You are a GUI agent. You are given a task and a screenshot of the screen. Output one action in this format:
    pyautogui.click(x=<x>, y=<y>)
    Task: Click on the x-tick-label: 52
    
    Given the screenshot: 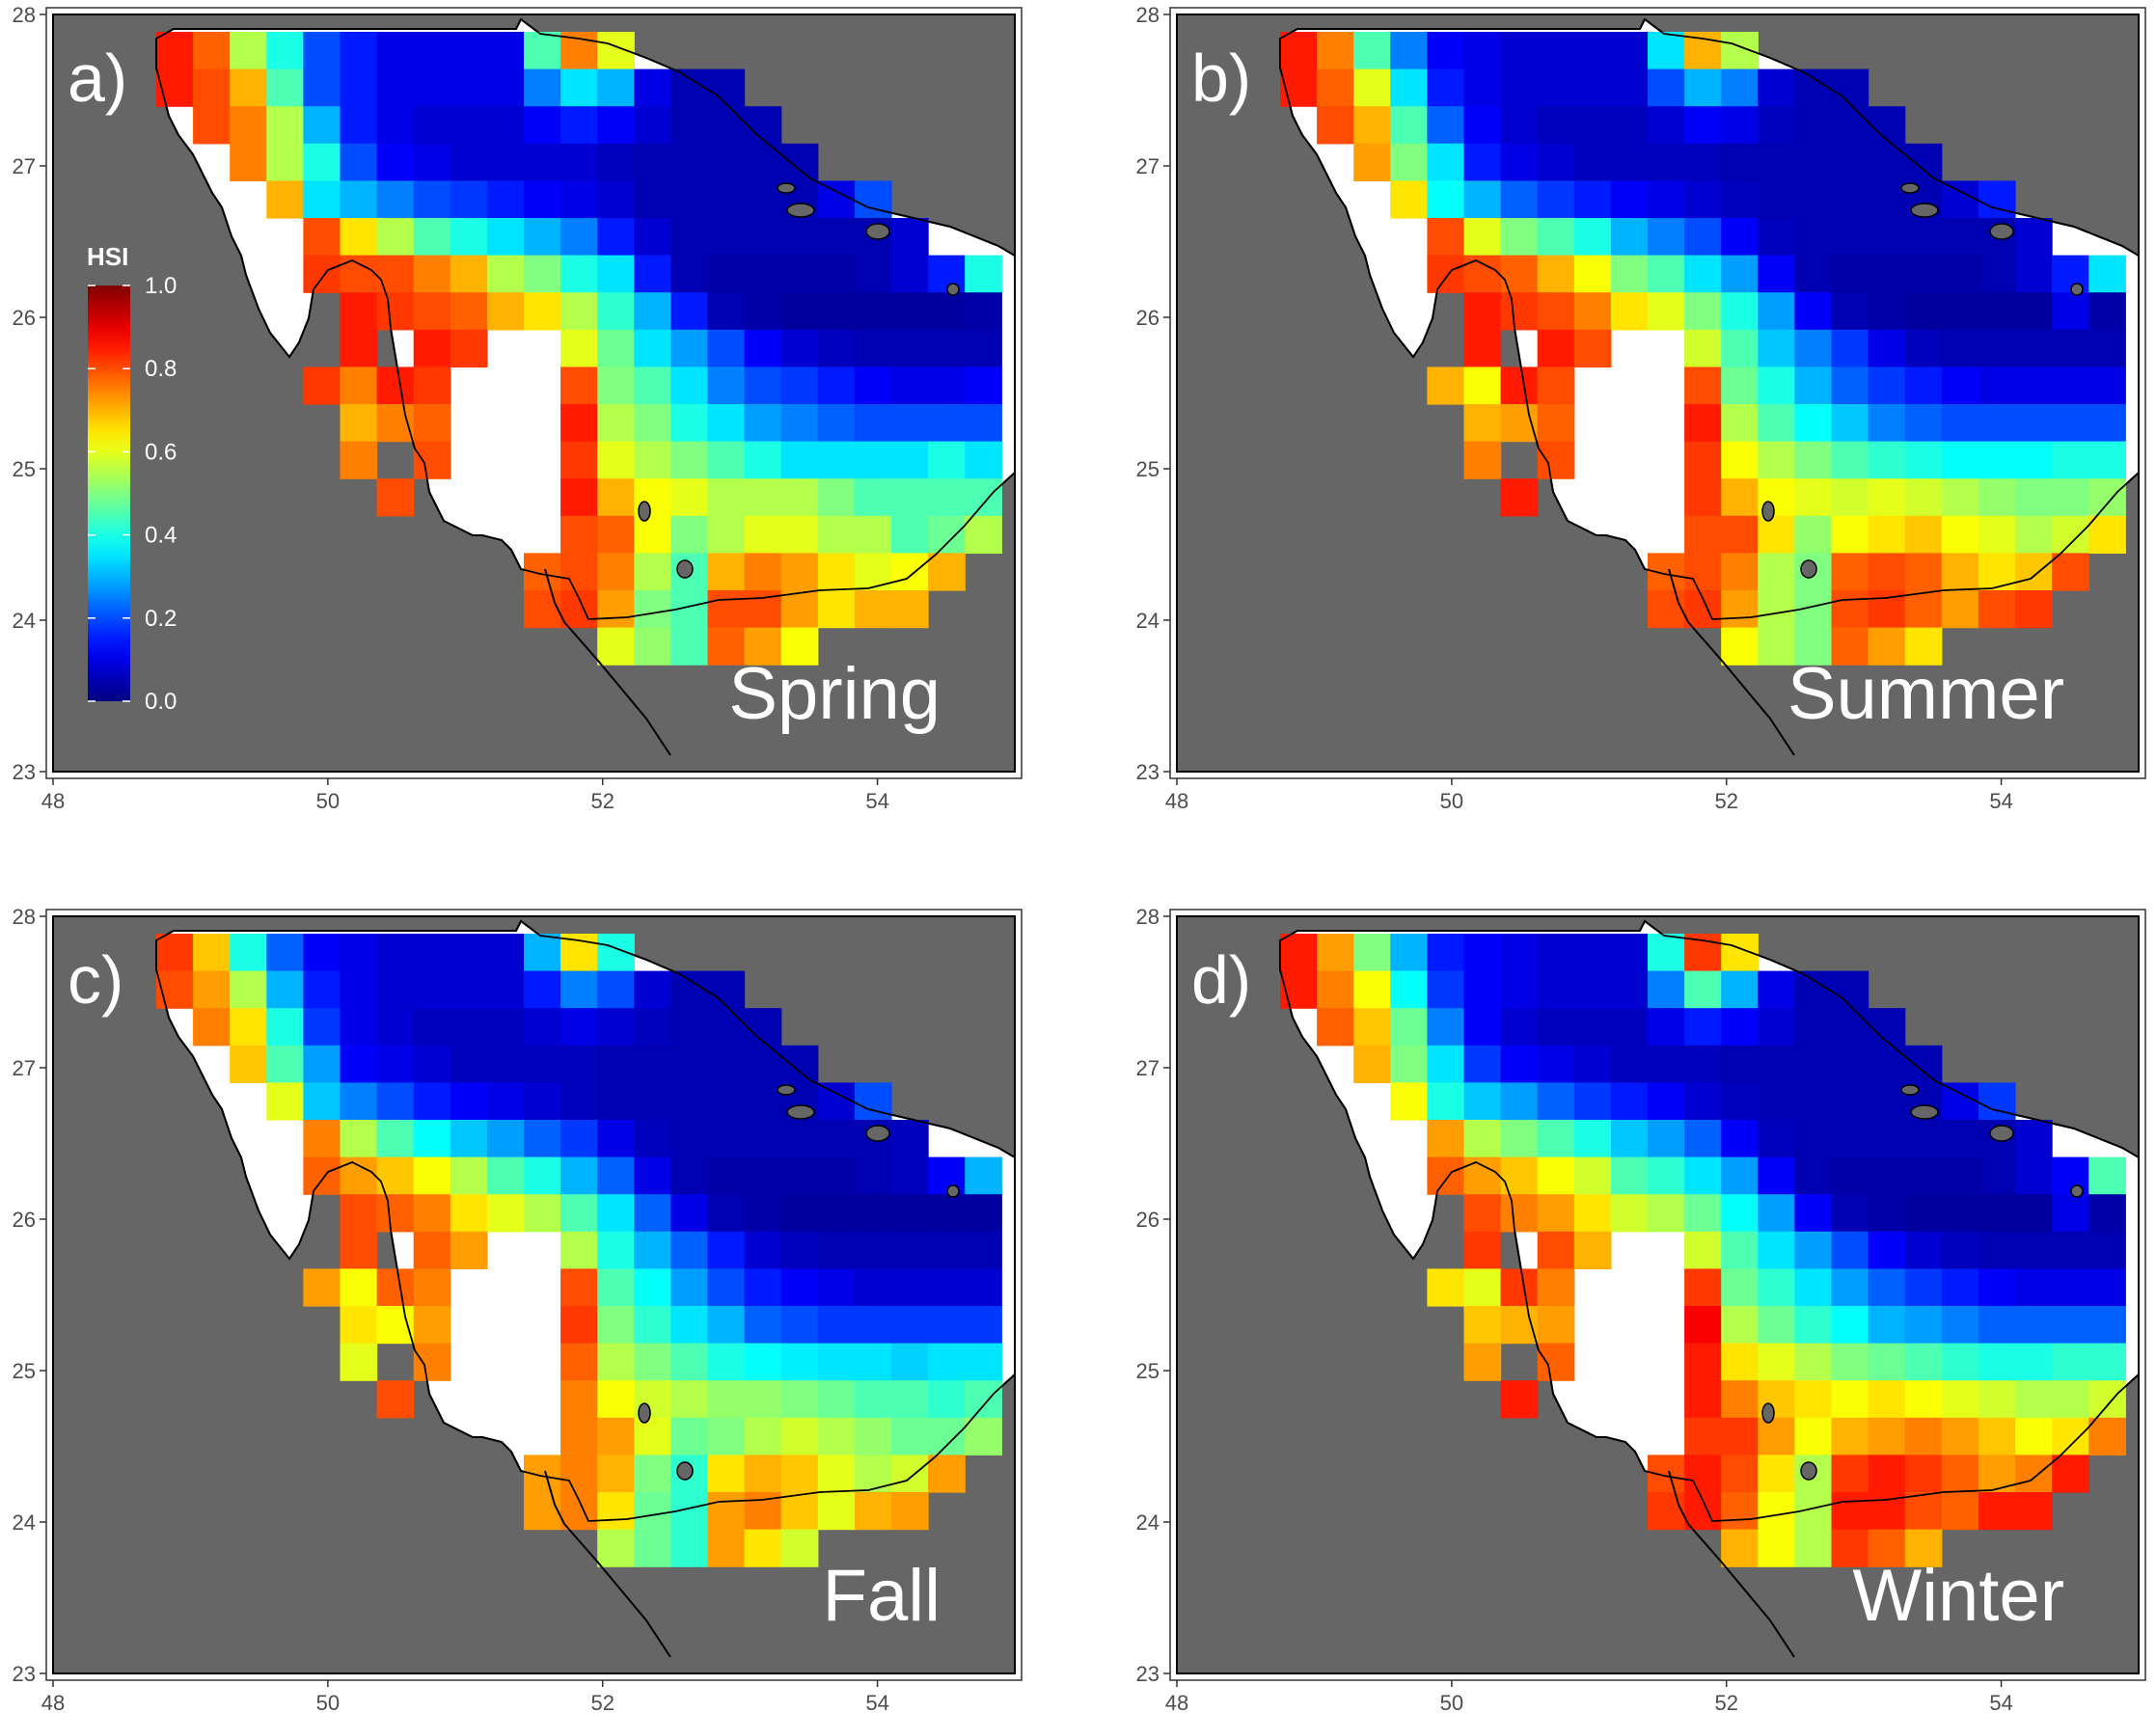 What is the action you would take?
    pyautogui.click(x=602, y=1702)
    